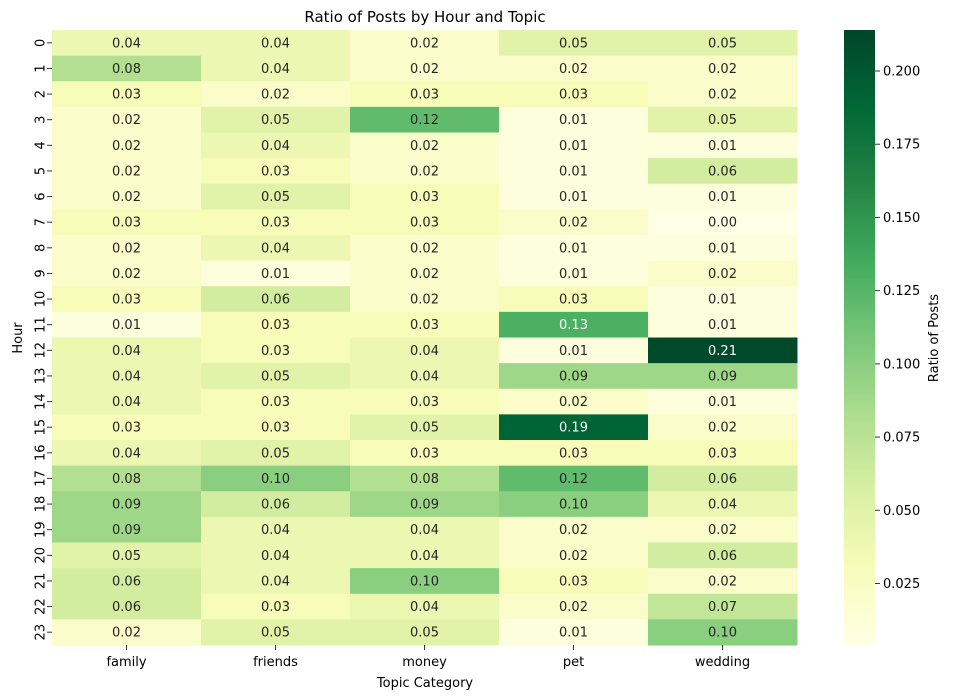 The width and height of the screenshot is (953, 699). I want to click on x-tick-label: friends, so click(275, 662).